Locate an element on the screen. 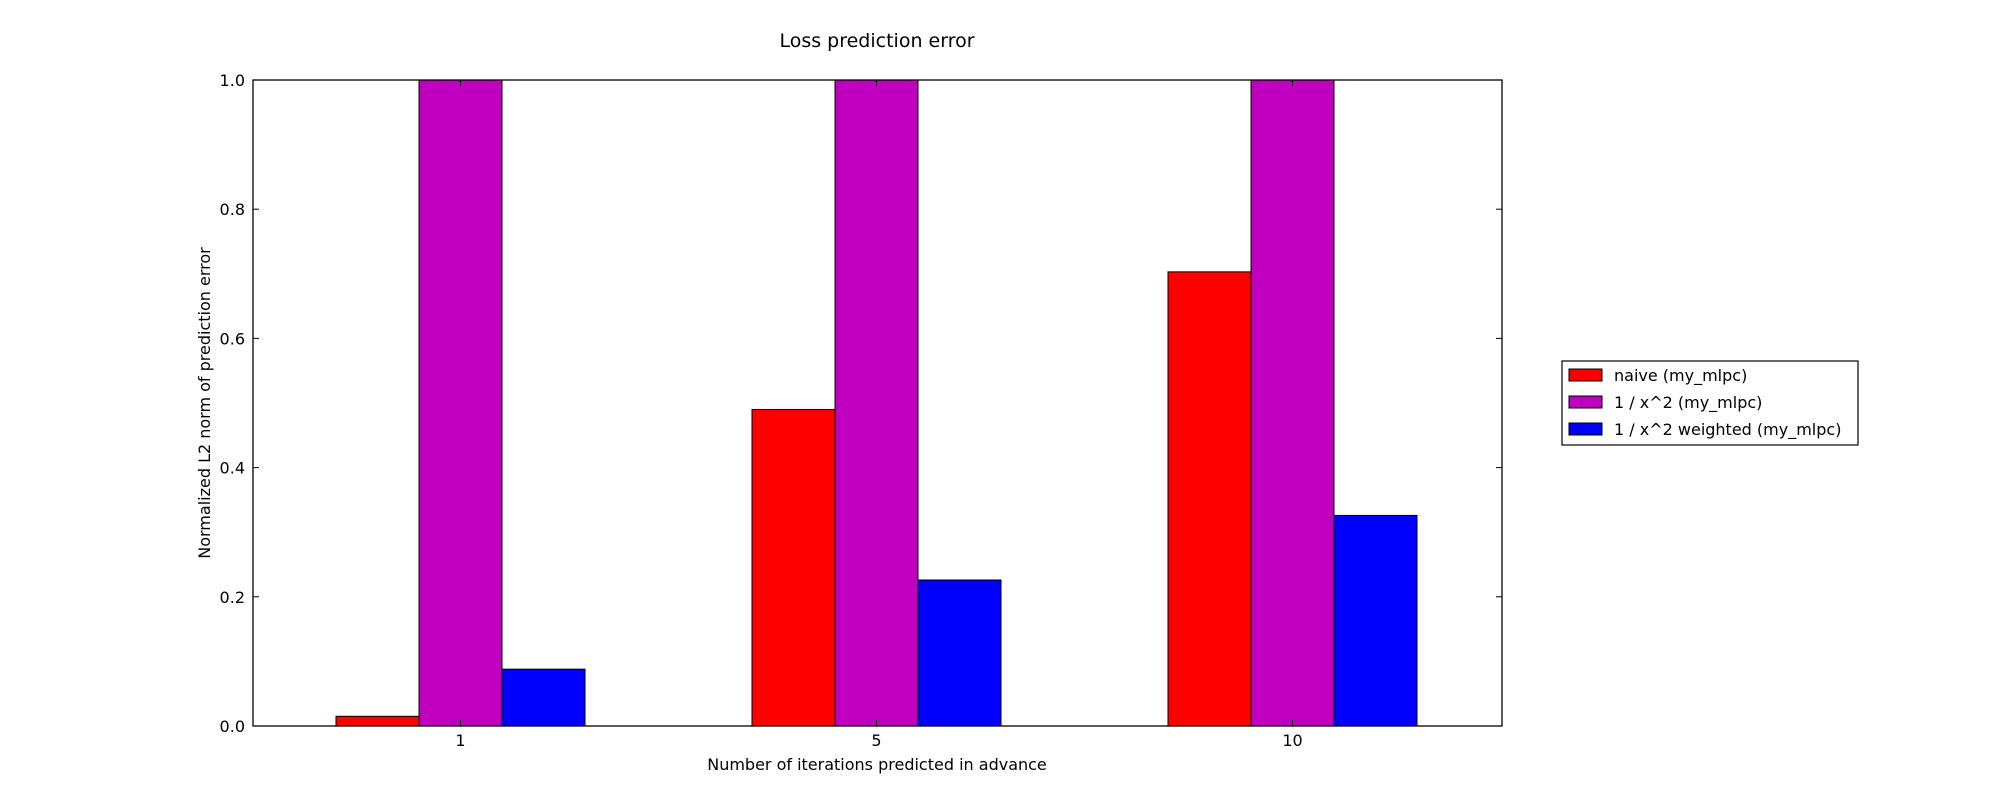 Image resolution: width=2000 pixels, height=800 pixels. x-tick-label: 5 is located at coordinates (876, 740).